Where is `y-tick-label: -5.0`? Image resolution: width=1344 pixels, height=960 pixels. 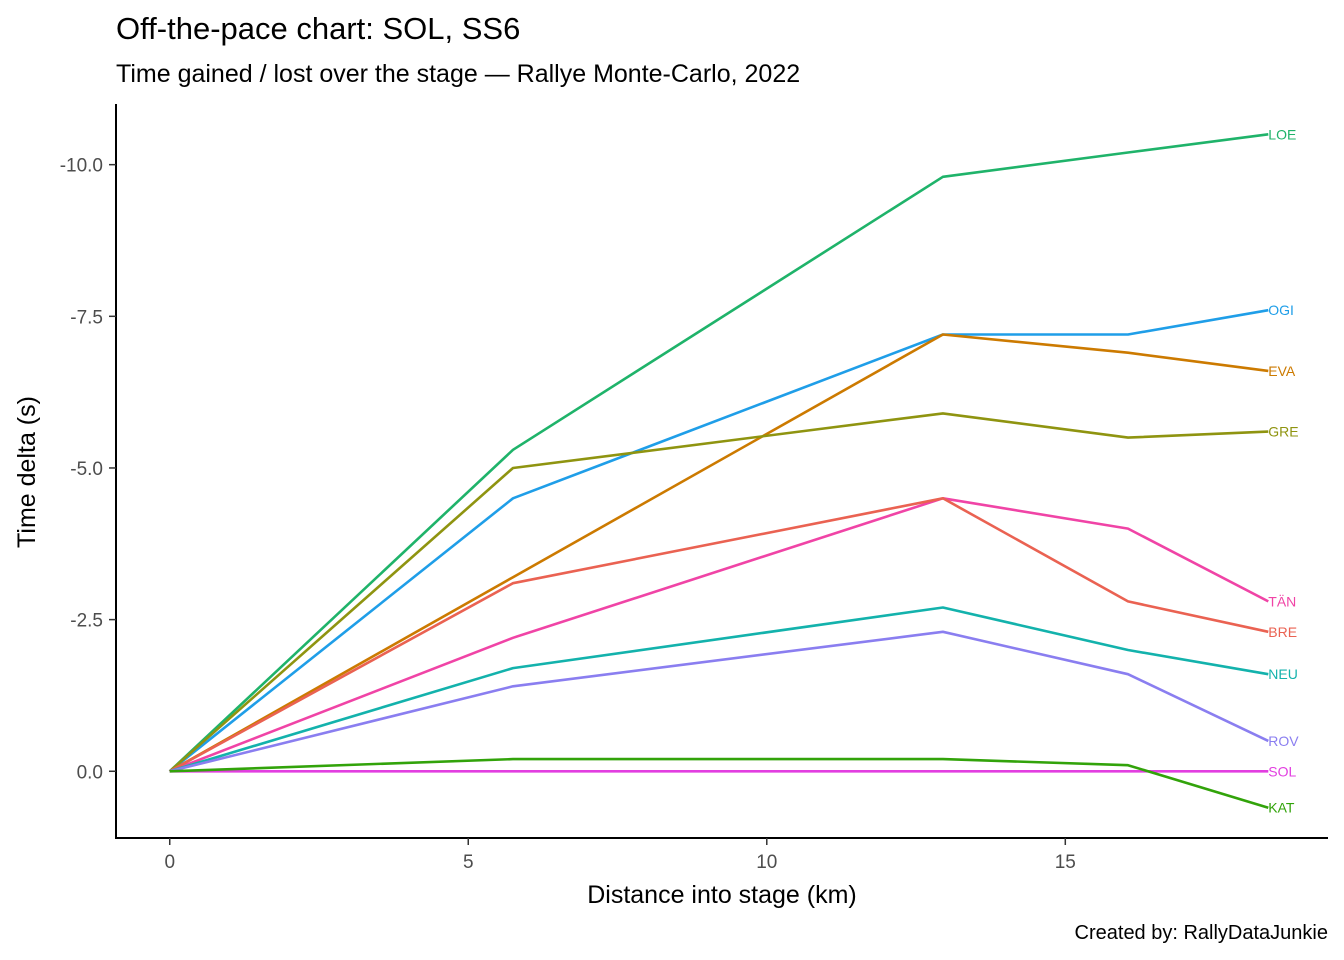 y-tick-label: -5.0 is located at coordinates (86, 469).